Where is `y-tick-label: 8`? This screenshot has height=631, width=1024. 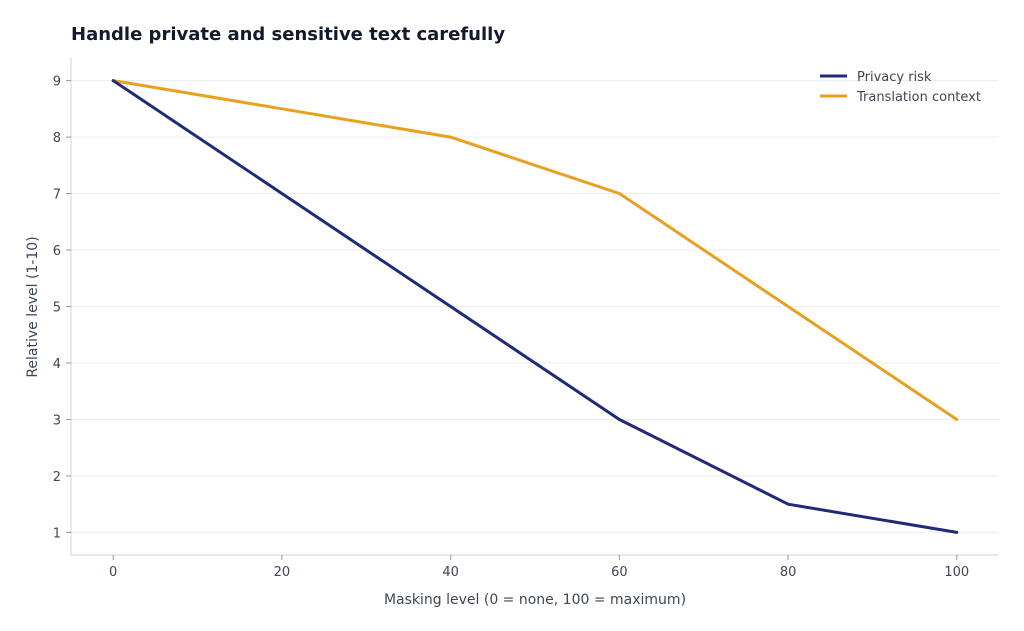
y-tick-label: 8 is located at coordinates (57, 138).